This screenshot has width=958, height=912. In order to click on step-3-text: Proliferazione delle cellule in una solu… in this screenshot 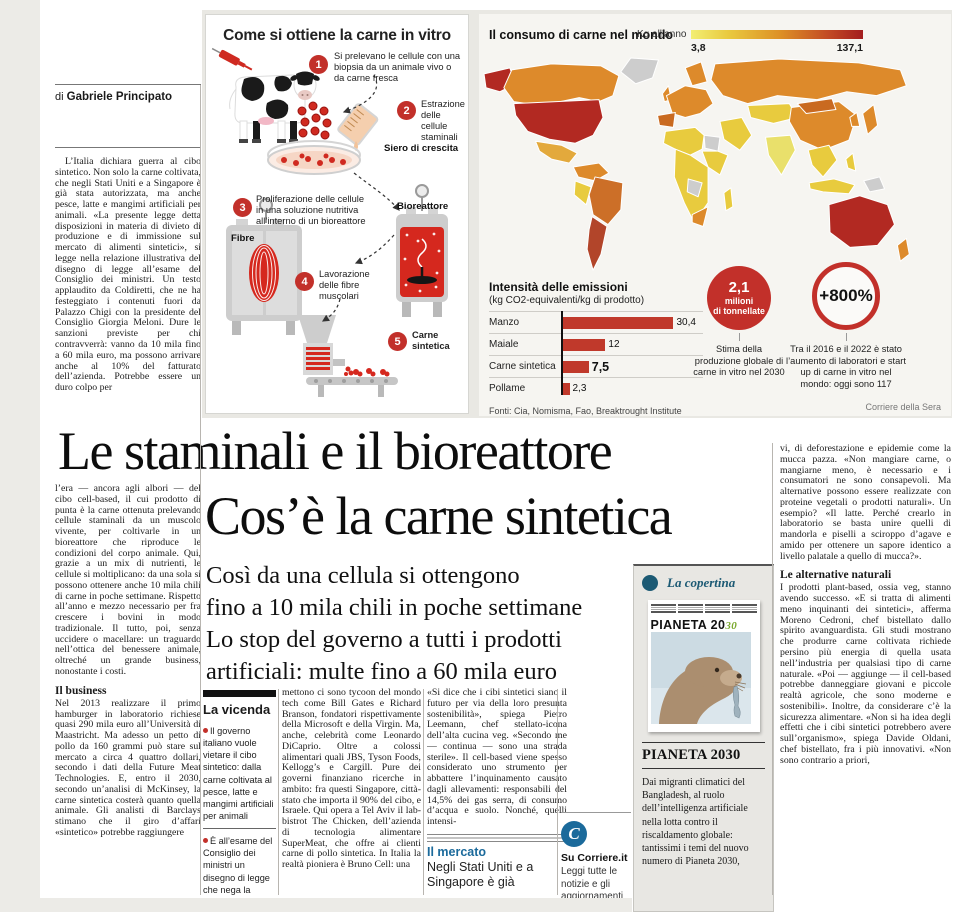, I will do `click(311, 210)`.